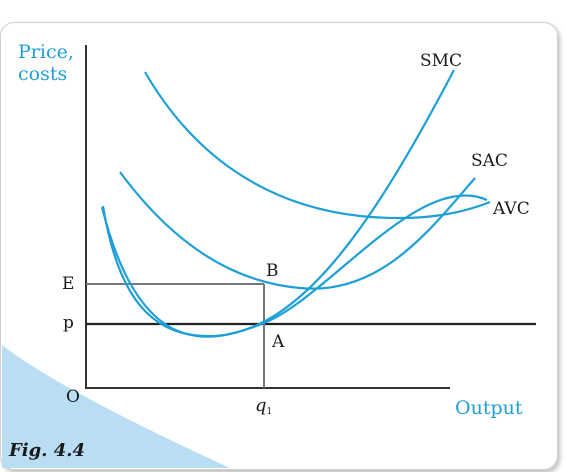 The height and width of the screenshot is (472, 566). Describe the element at coordinates (116, 406) in the screenshot. I see `corner-swoosh` at that location.